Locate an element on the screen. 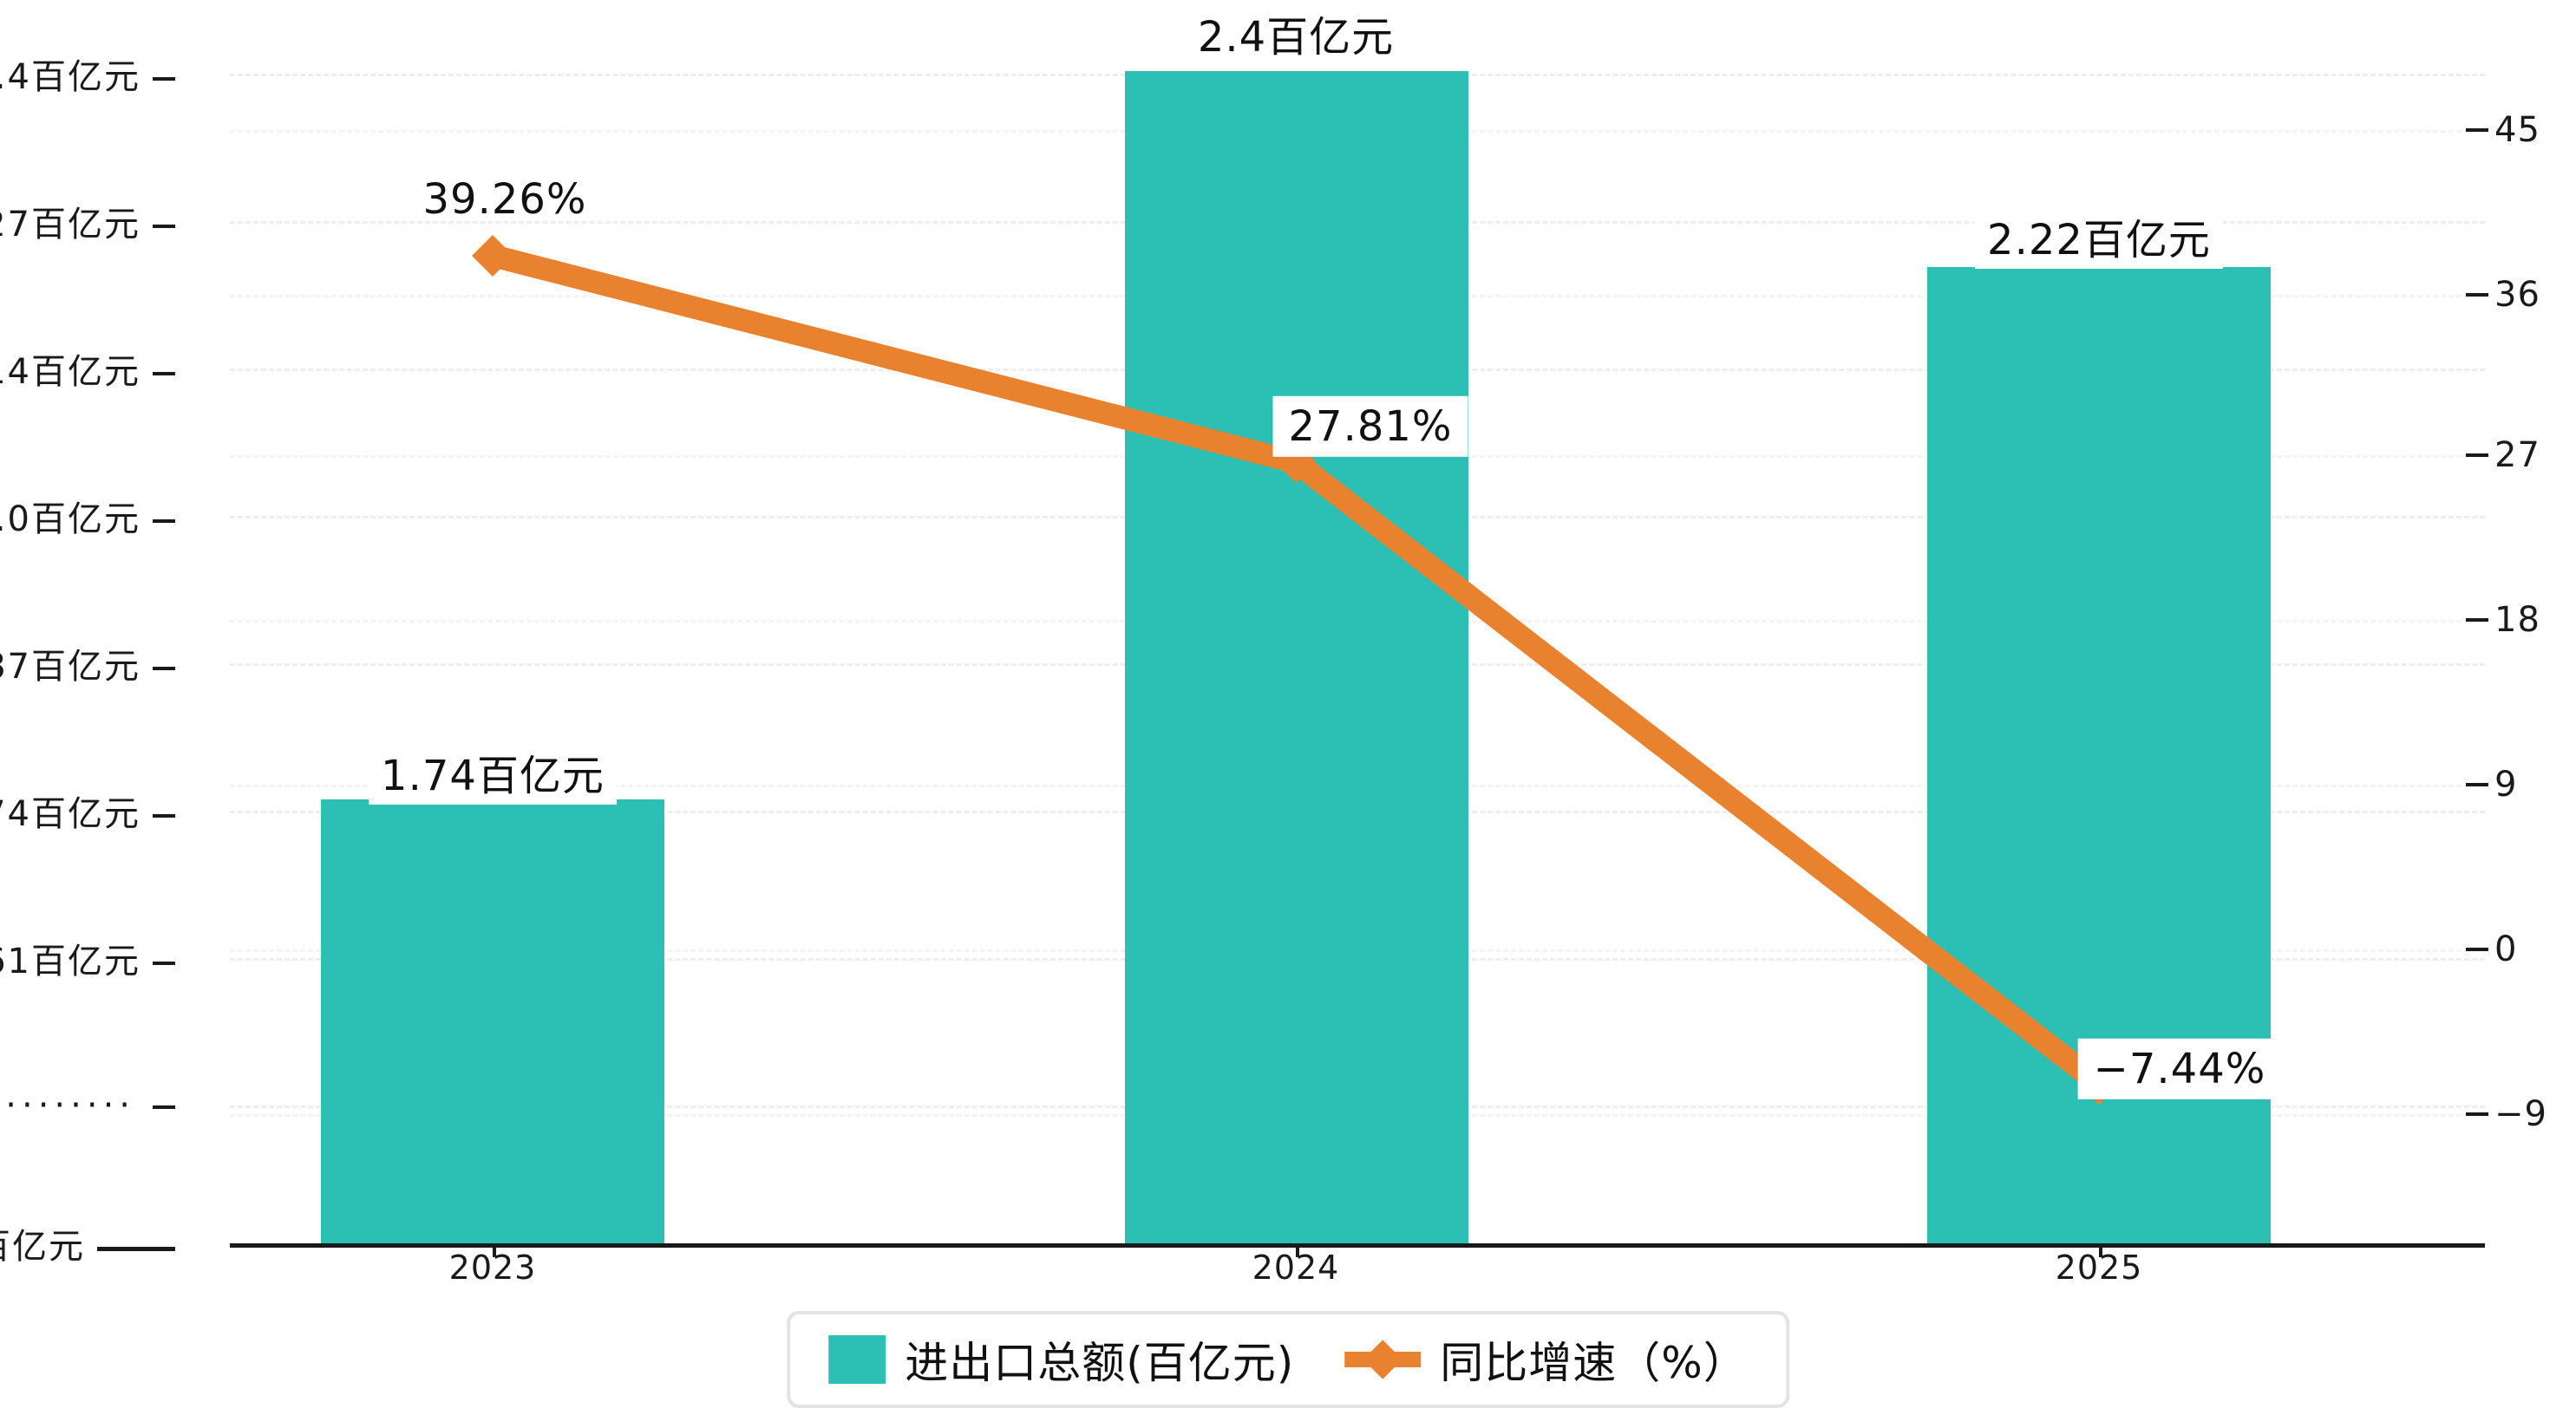 The image size is (2576, 1415). left-tick-label: 0百亿元 is located at coordinates (42, 1247).